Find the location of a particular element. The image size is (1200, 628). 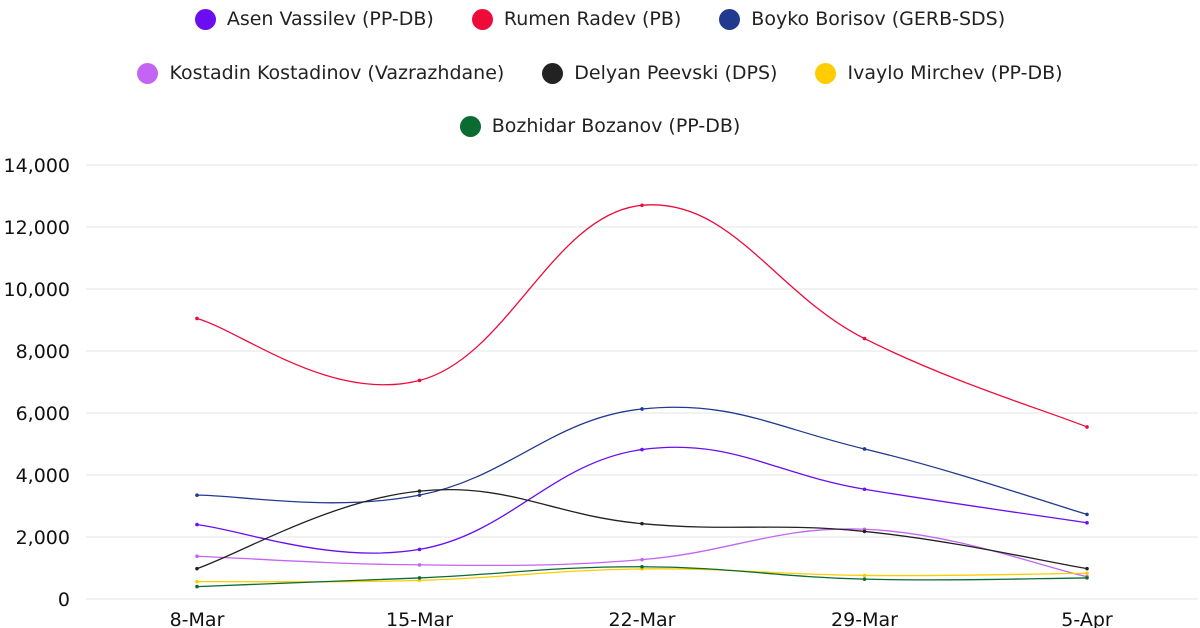

y-tick-label: 10,000 is located at coordinates (37, 290).